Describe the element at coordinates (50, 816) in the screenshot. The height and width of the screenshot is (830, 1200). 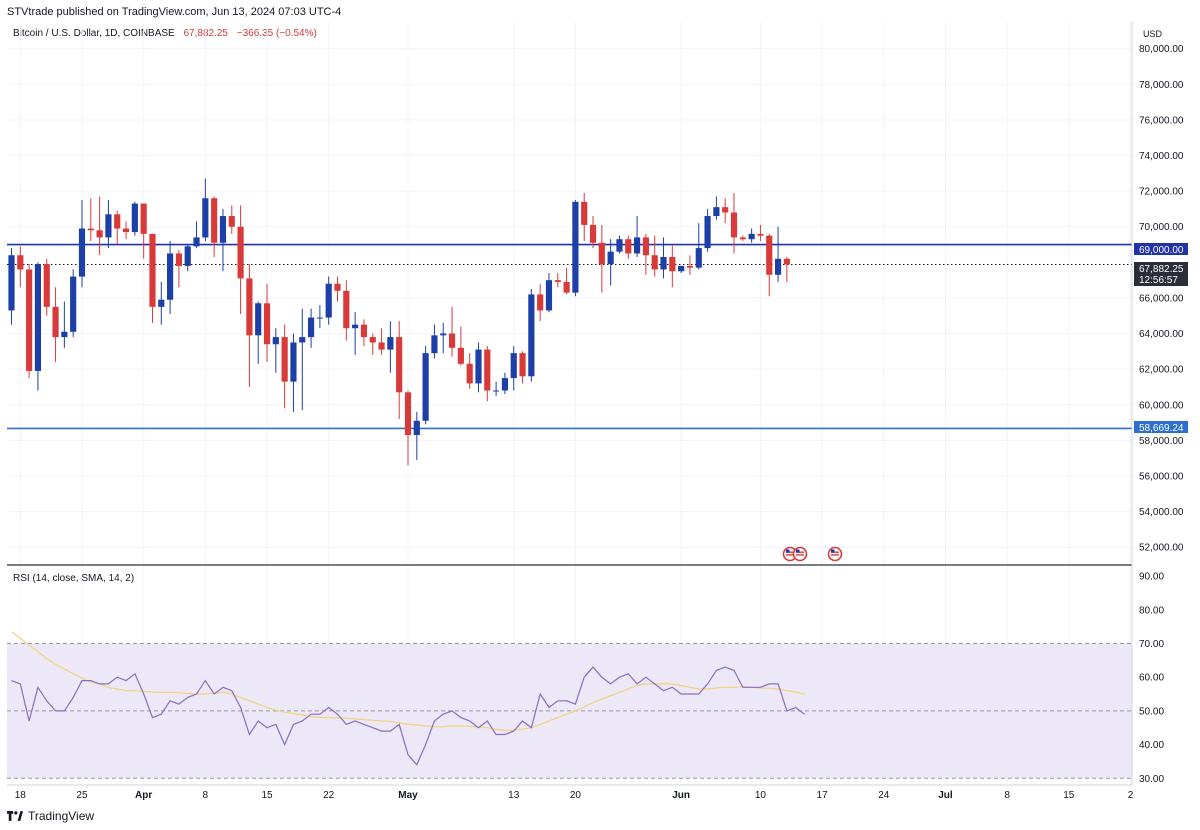
I see `footer-brand: TradingView` at that location.